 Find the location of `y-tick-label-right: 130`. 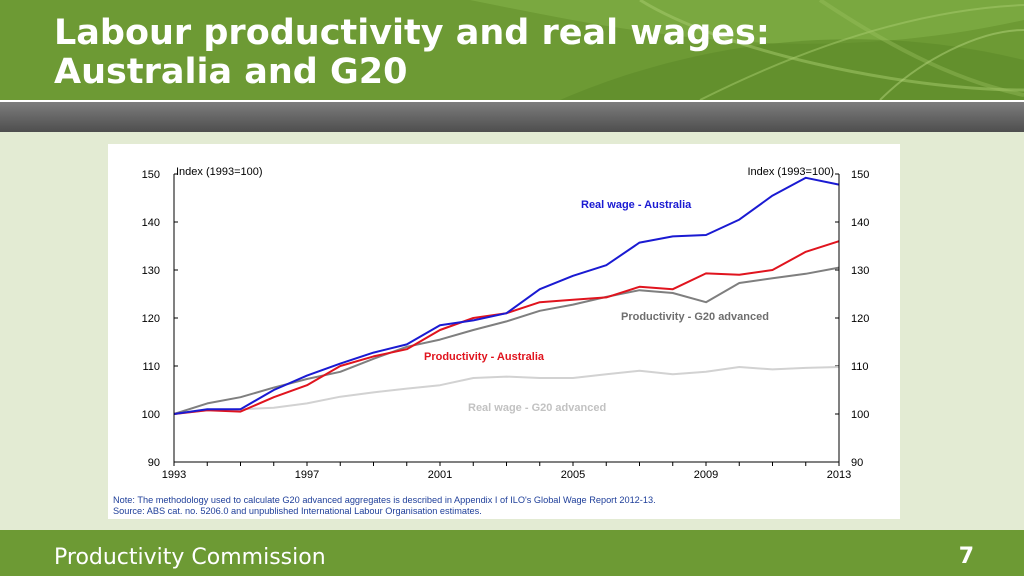

y-tick-label-right: 130 is located at coordinates (860, 271).